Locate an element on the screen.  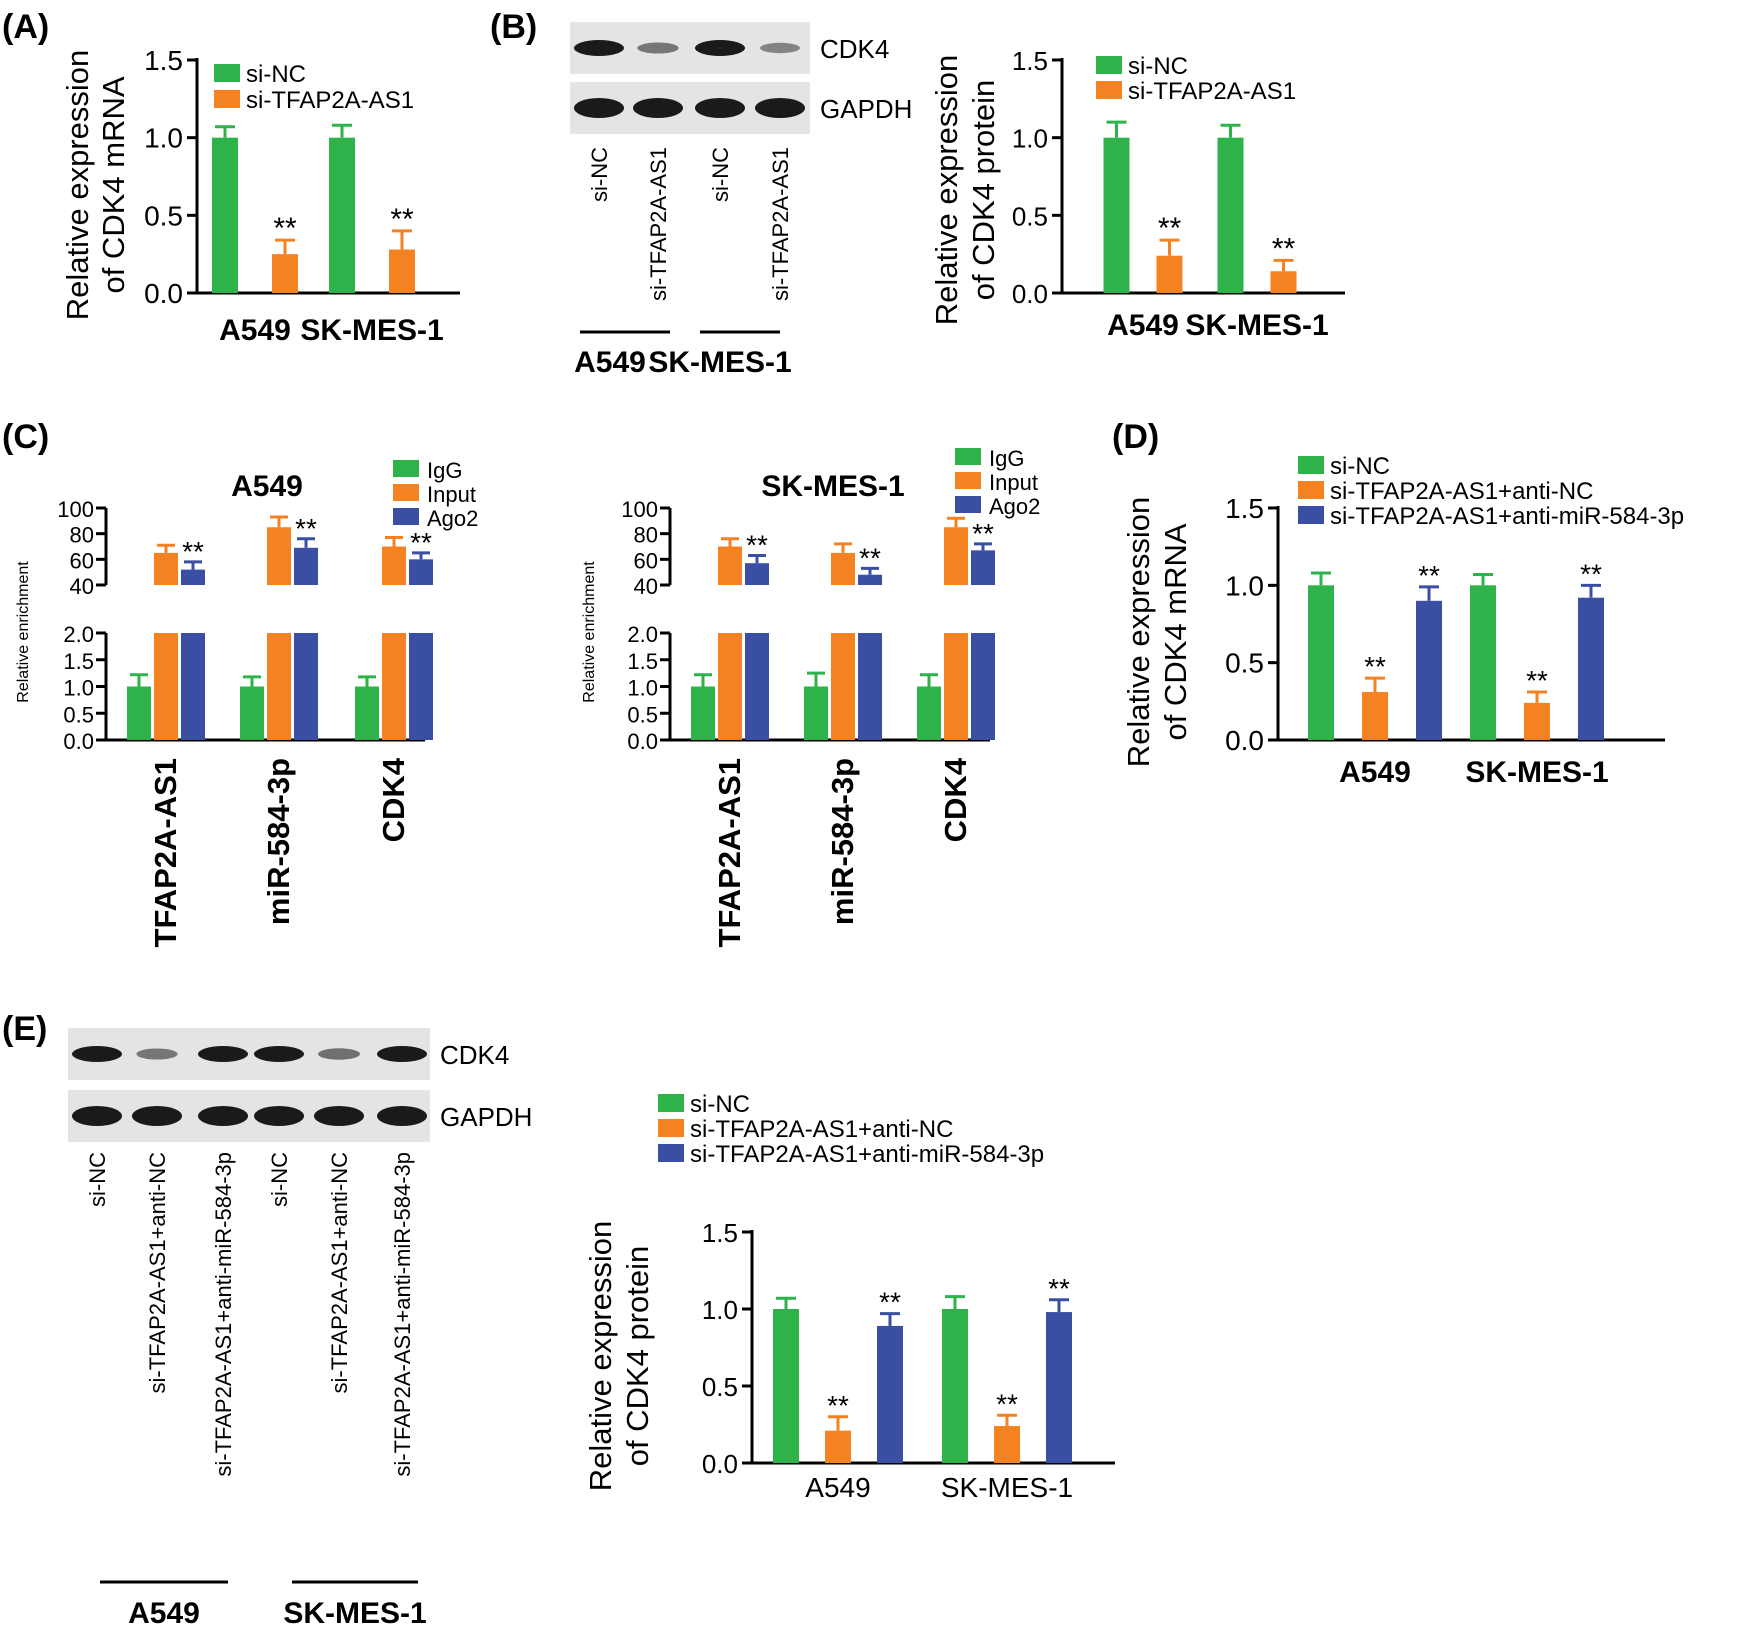
blot-lane-label: si-NC is located at coordinates (599, 174).